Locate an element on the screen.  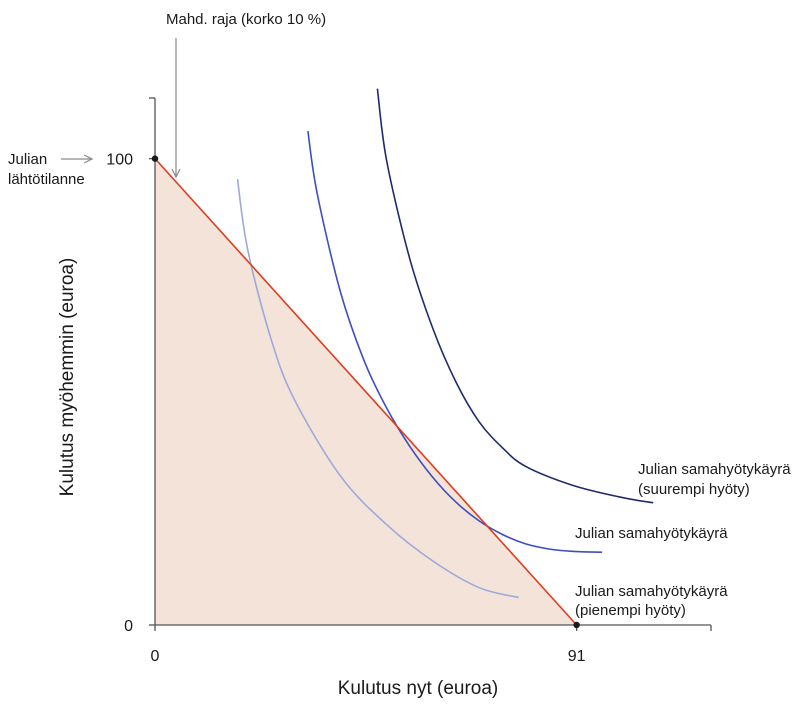
curve-label-middle: Julian samahyötykäyrä is located at coordinates (651, 533).